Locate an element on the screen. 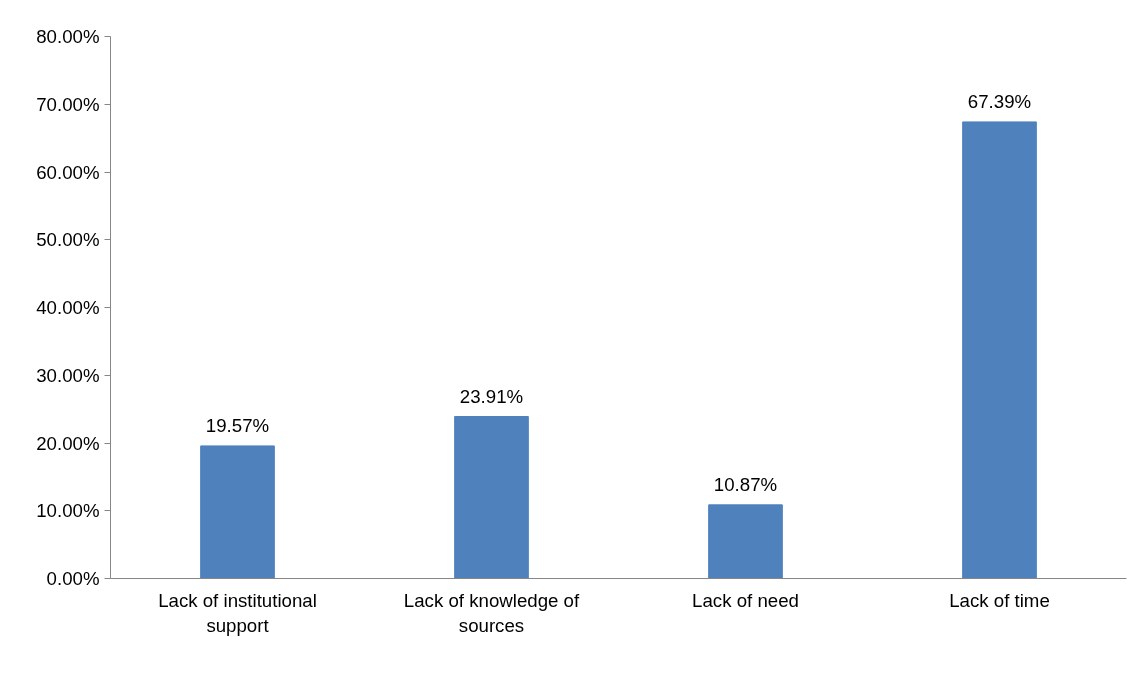 This screenshot has height=674, width=1147. y-tick-label: 0.00% is located at coordinates (73, 578).